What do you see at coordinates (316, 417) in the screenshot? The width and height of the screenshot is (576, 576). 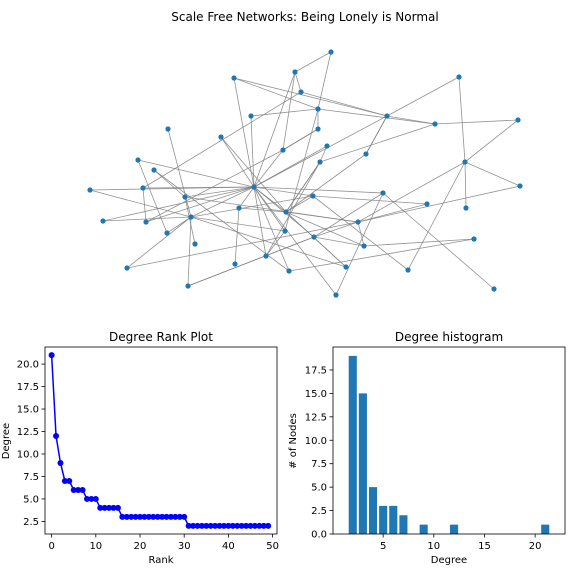 I see `histogram-y-tick-label: 12.5` at bounding box center [316, 417].